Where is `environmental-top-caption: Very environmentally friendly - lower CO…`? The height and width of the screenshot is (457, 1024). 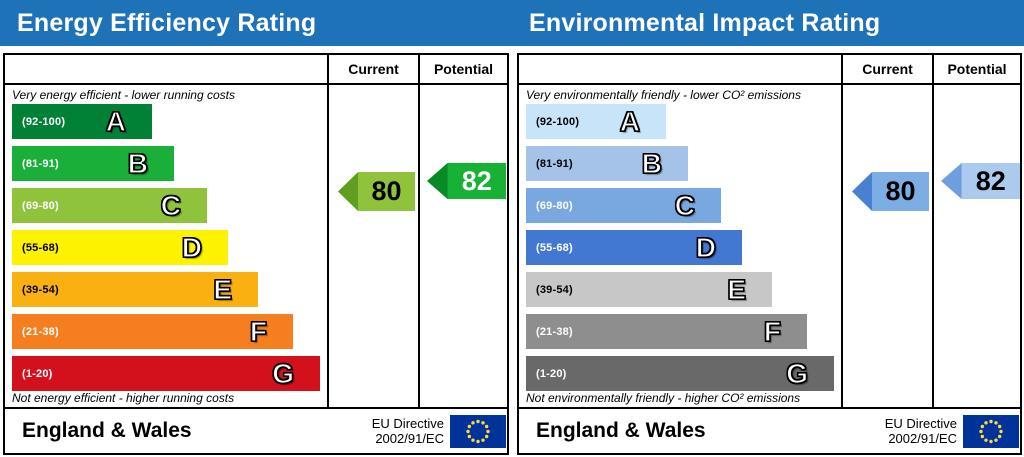
environmental-top-caption: Very environmentally friendly - lower CO… is located at coordinates (663, 95).